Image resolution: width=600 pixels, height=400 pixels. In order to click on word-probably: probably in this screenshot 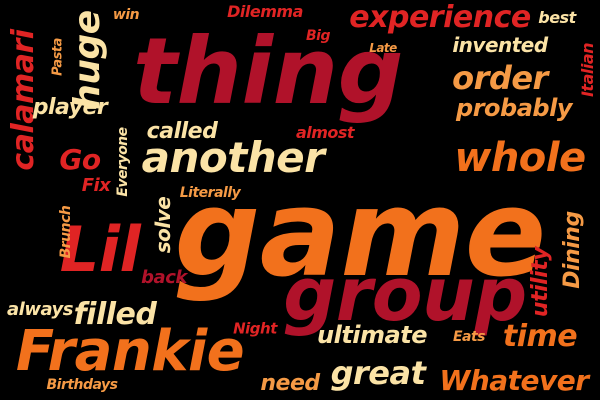, I will do `click(514, 108)`.